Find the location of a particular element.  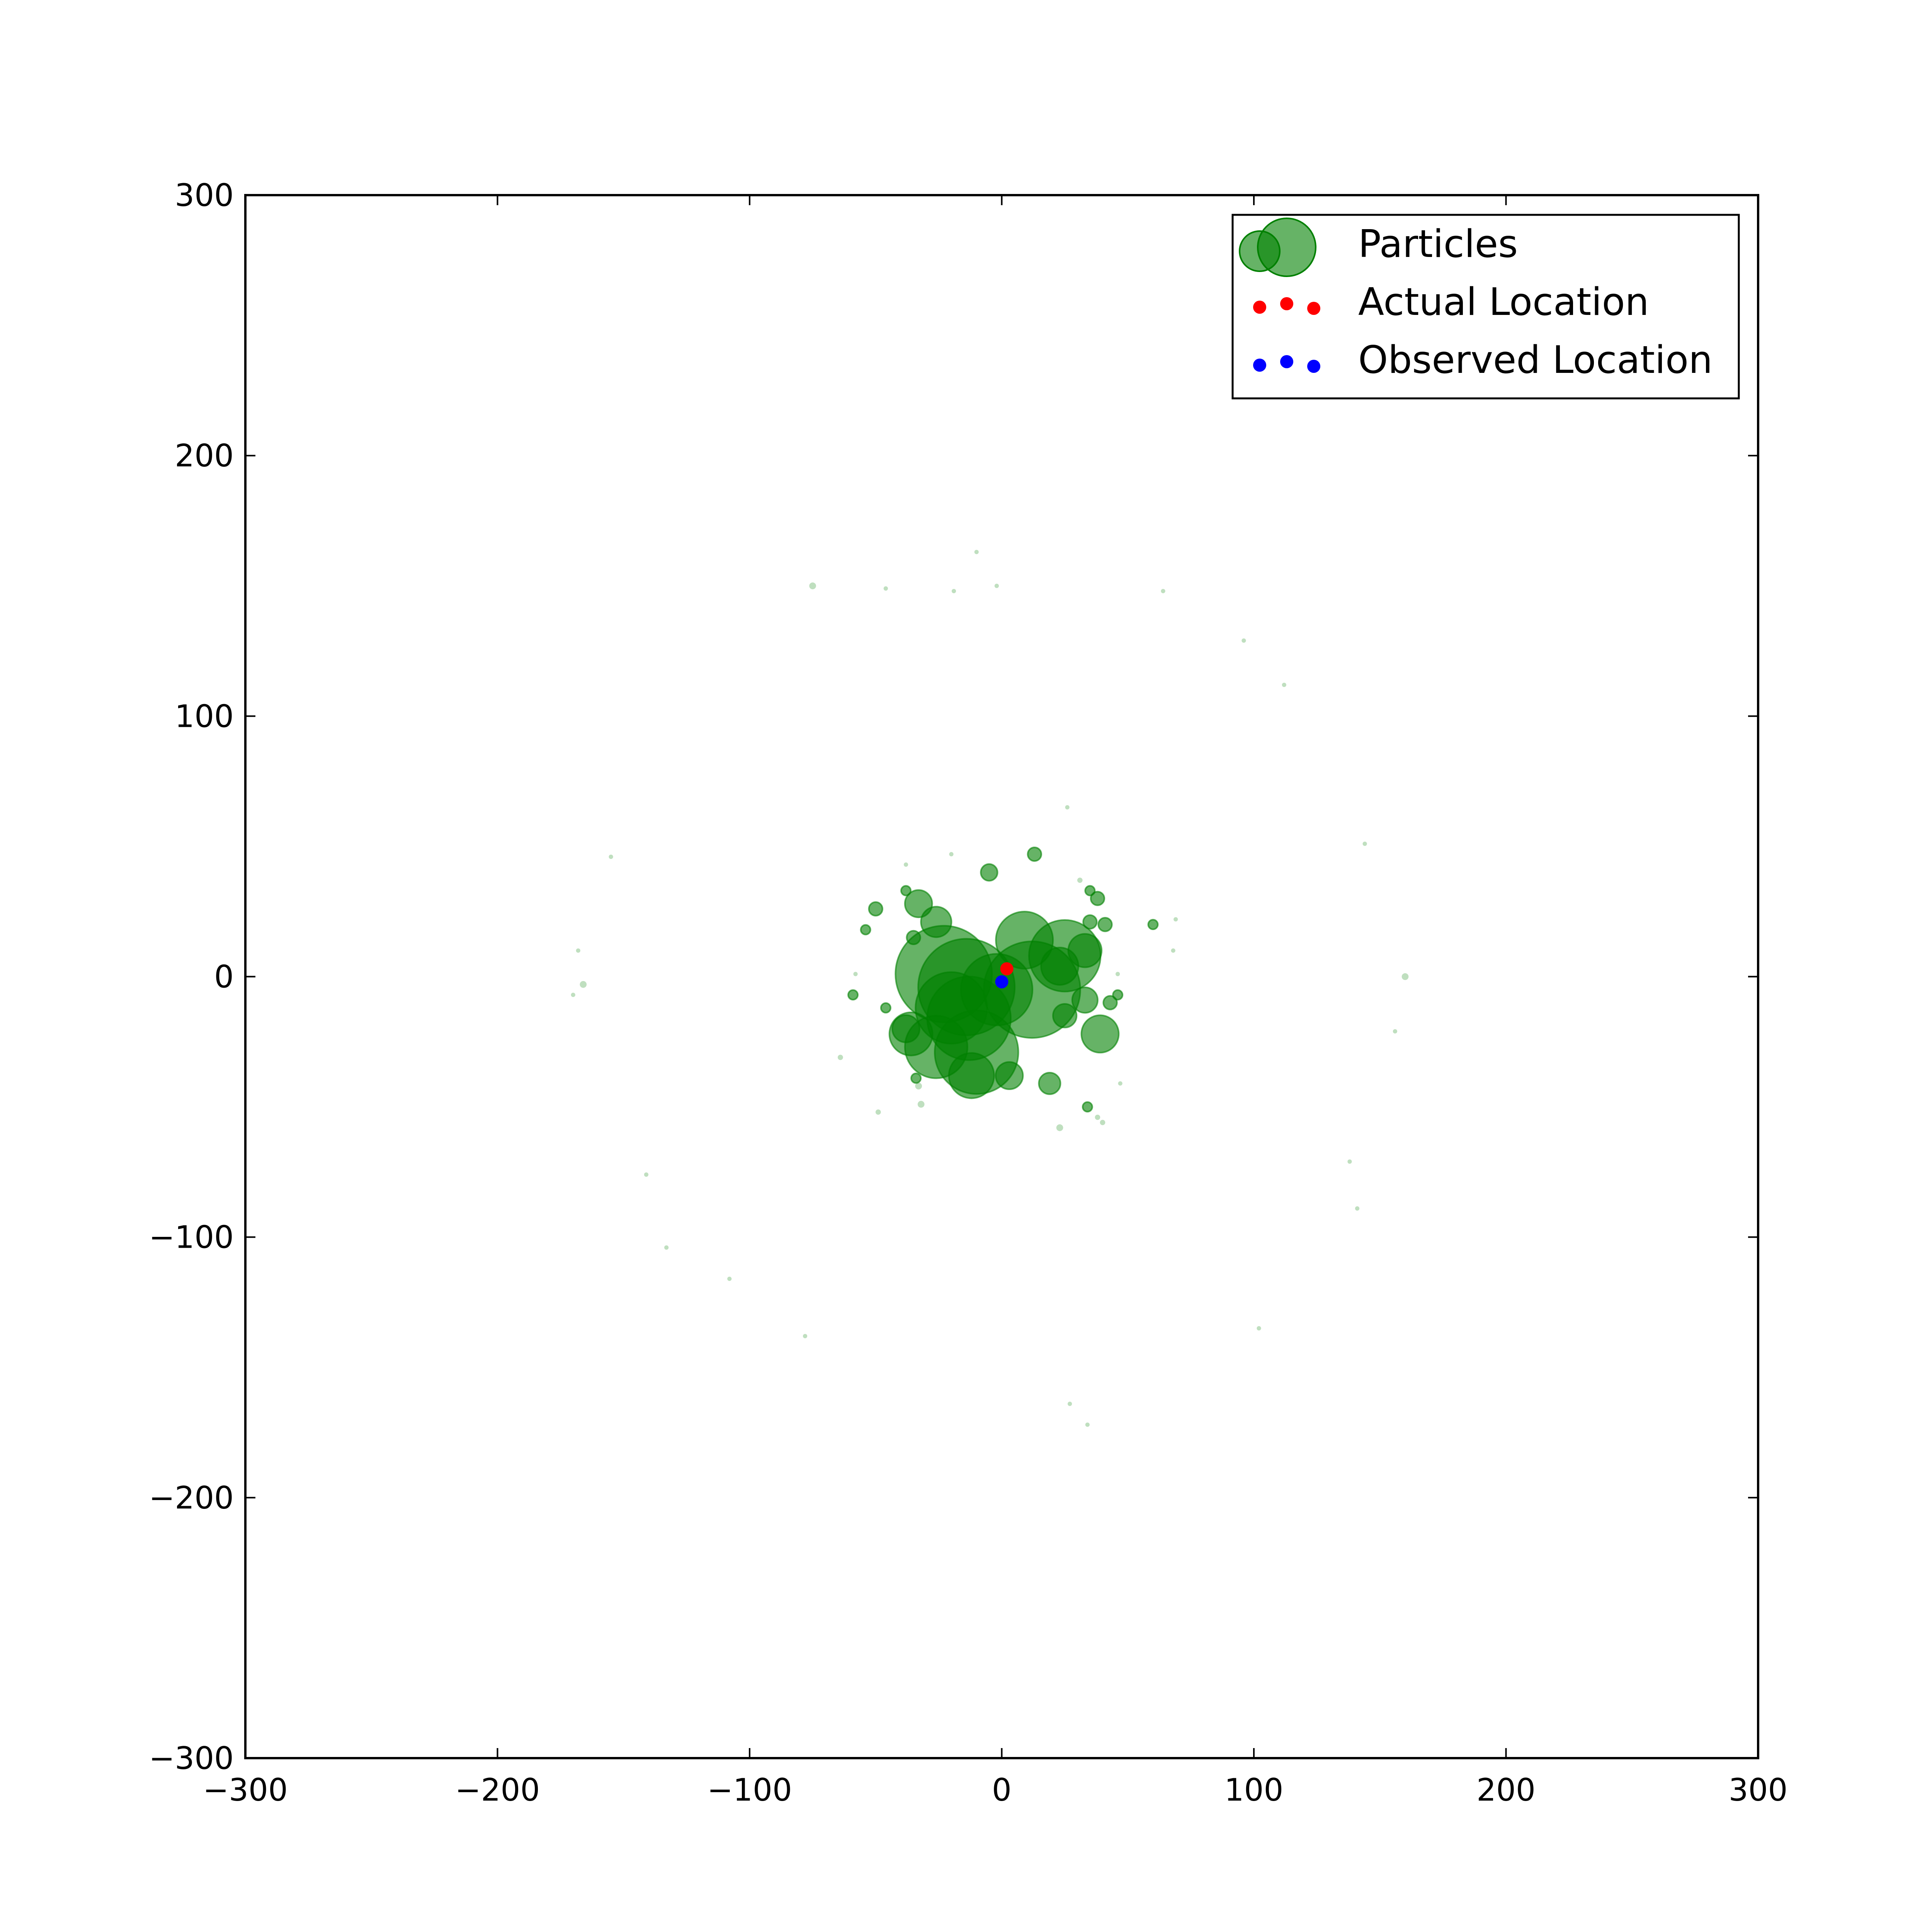

x-tick-label: 200 is located at coordinates (1506, 1790).